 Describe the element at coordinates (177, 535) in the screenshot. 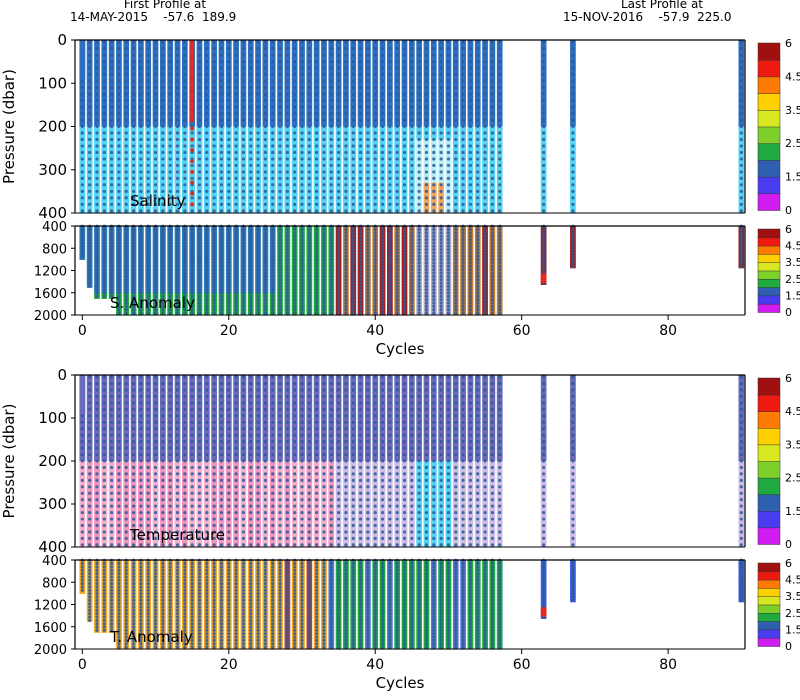

I see `panel-label: Temperature` at that location.